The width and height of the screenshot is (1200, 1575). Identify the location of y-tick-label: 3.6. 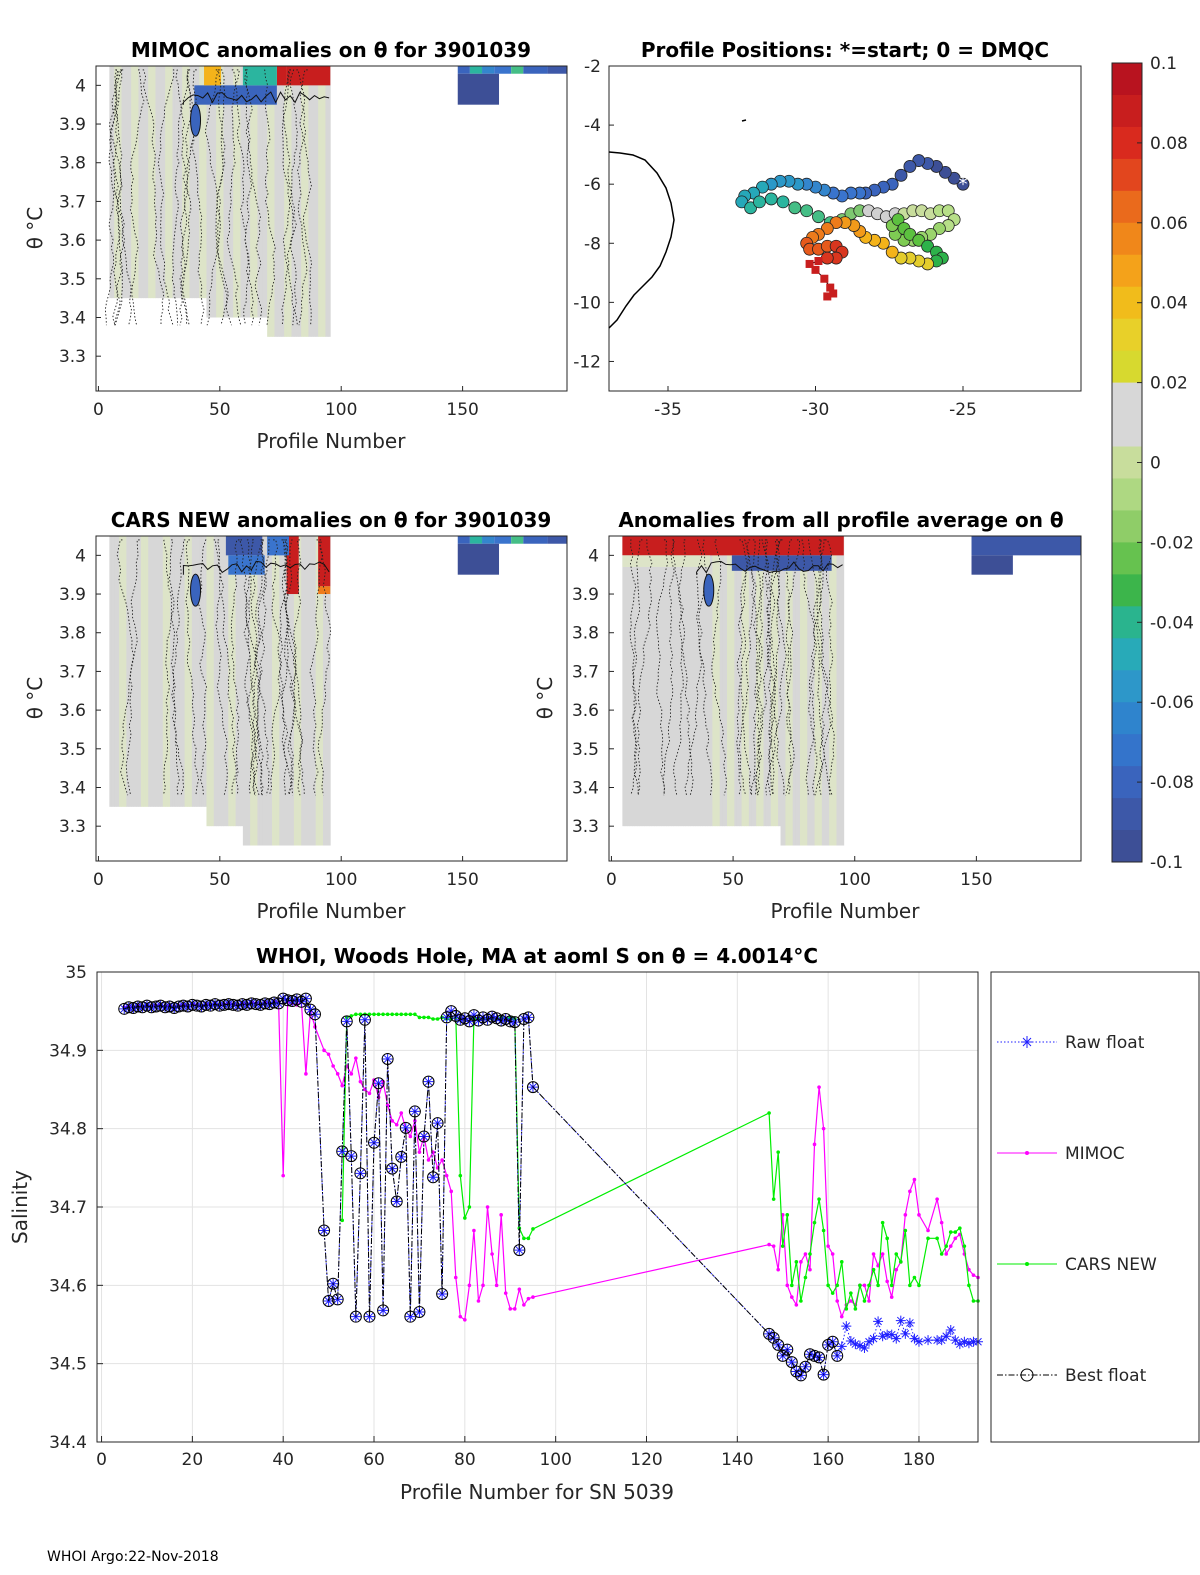
(72, 711).